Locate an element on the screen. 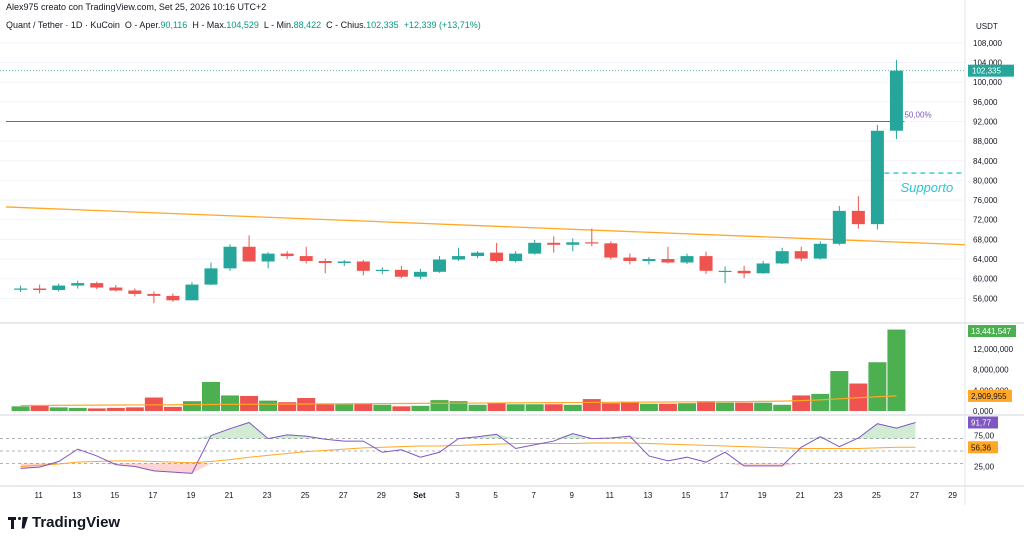 The image size is (1024, 541). change-value: +12,339 (+13,71%) is located at coordinates (442, 25).